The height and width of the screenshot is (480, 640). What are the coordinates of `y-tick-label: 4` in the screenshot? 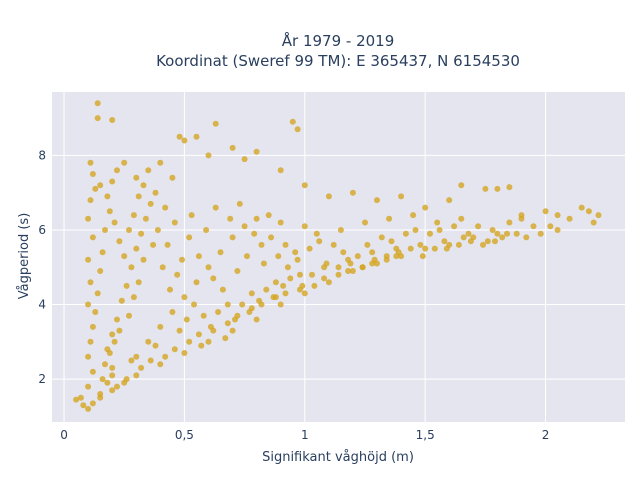 It's located at (42, 305).